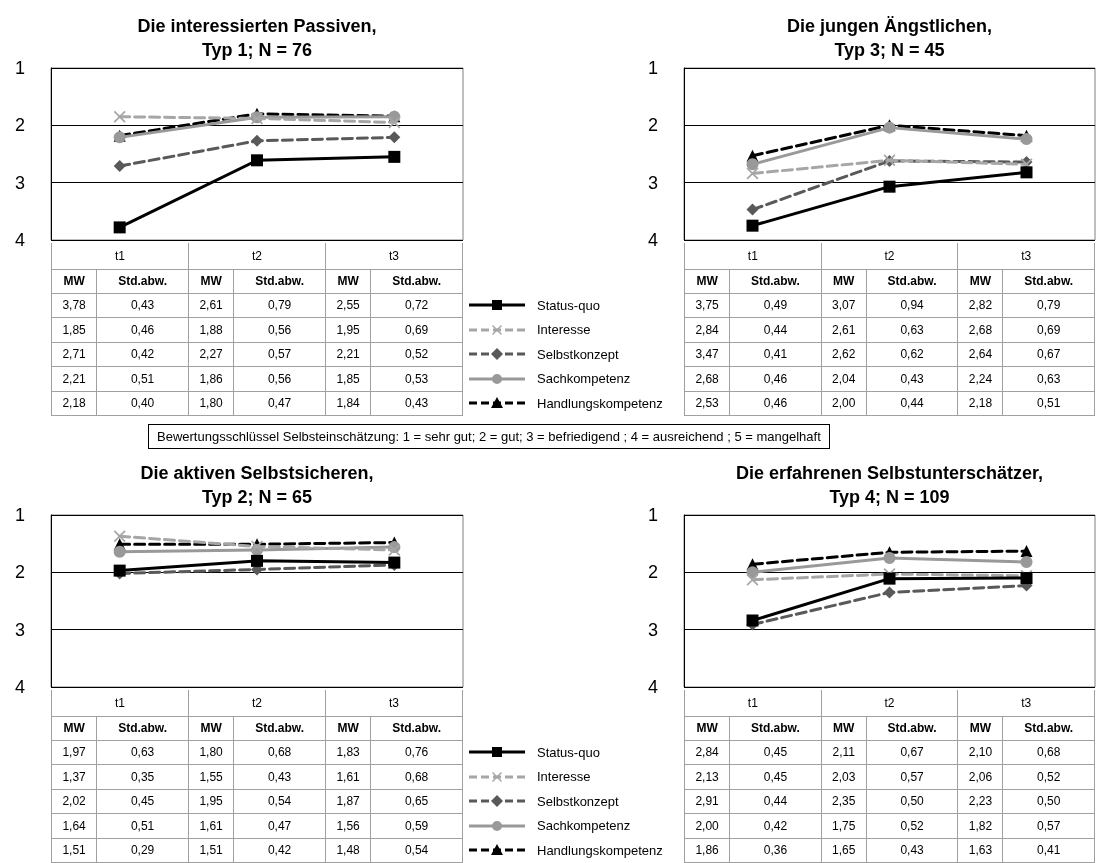  Describe the element at coordinates (348, 801) in the screenshot. I see `data-label: 1,87` at that location.